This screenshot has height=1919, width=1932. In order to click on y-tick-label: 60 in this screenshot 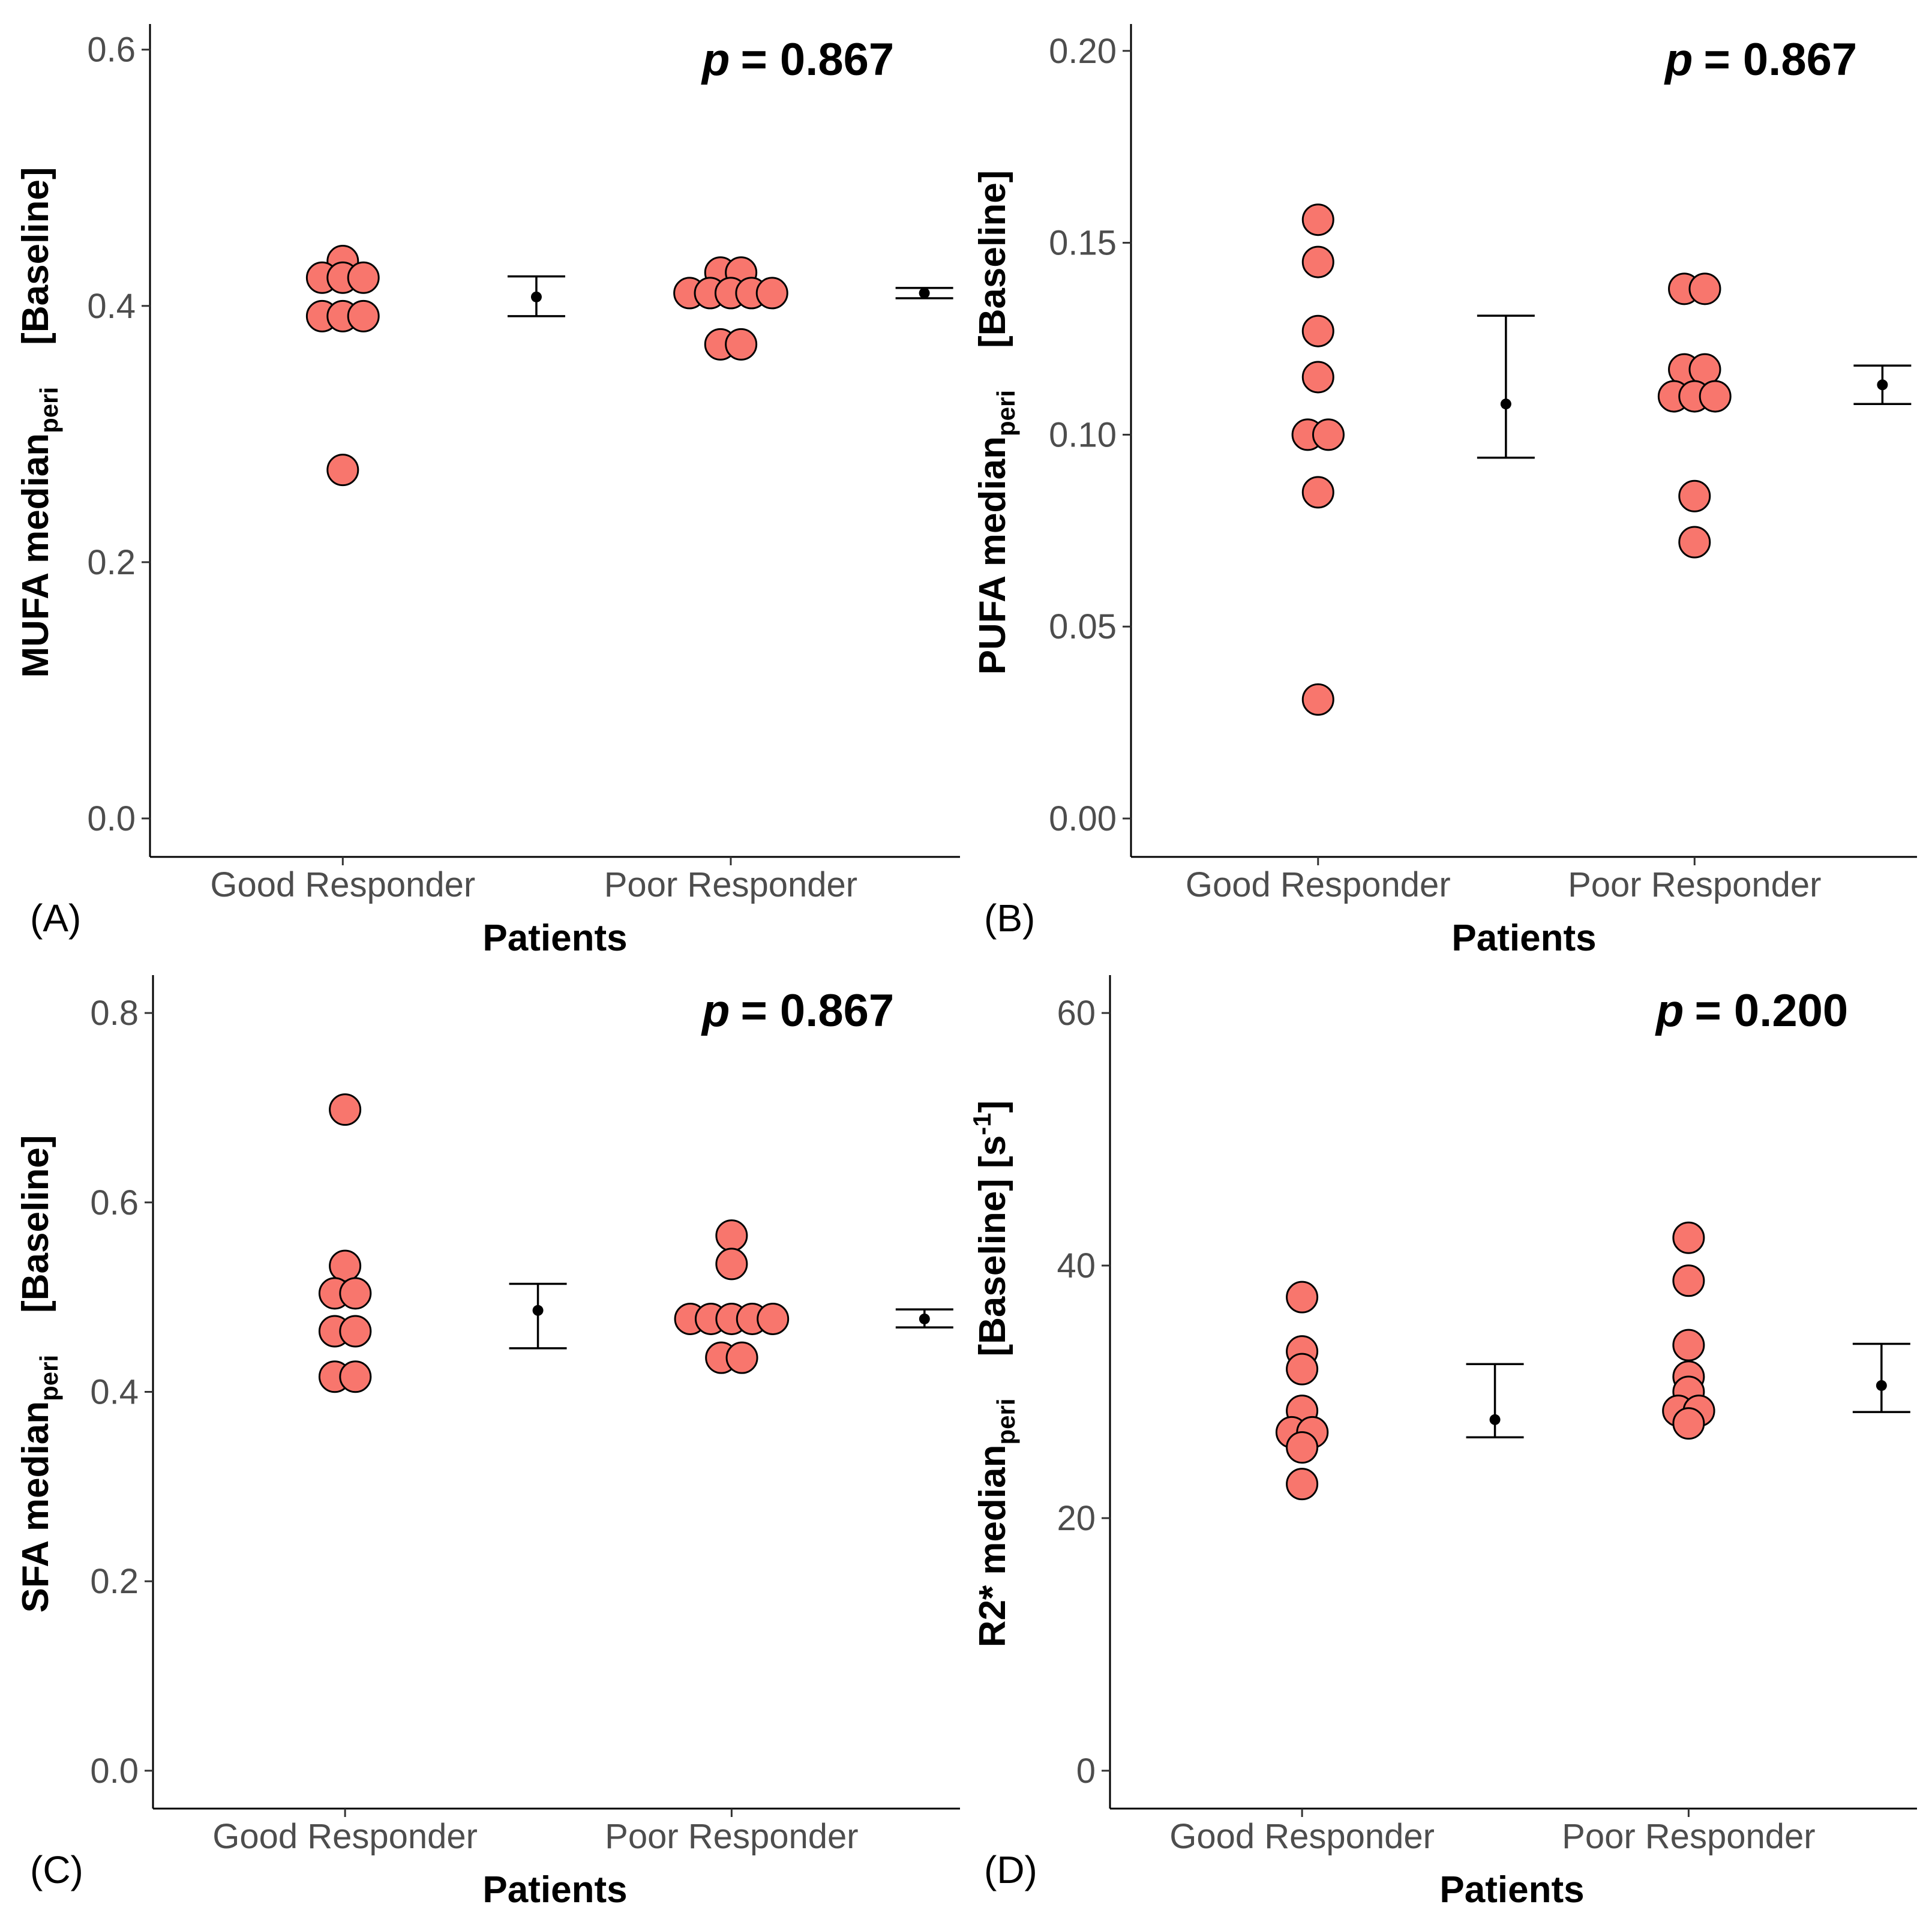, I will do `click(1076, 1013)`.